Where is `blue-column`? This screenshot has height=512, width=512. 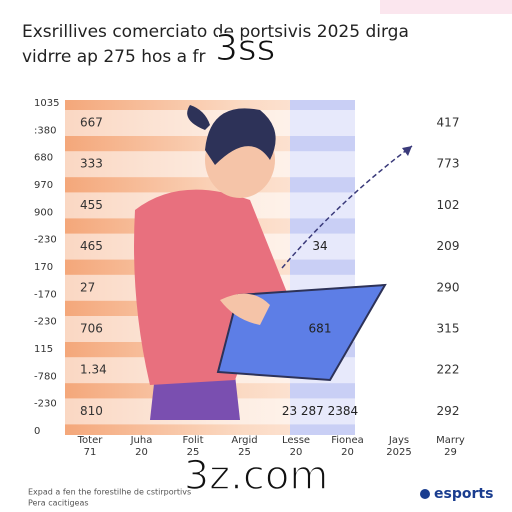 blue-column is located at coordinates (322, 267).